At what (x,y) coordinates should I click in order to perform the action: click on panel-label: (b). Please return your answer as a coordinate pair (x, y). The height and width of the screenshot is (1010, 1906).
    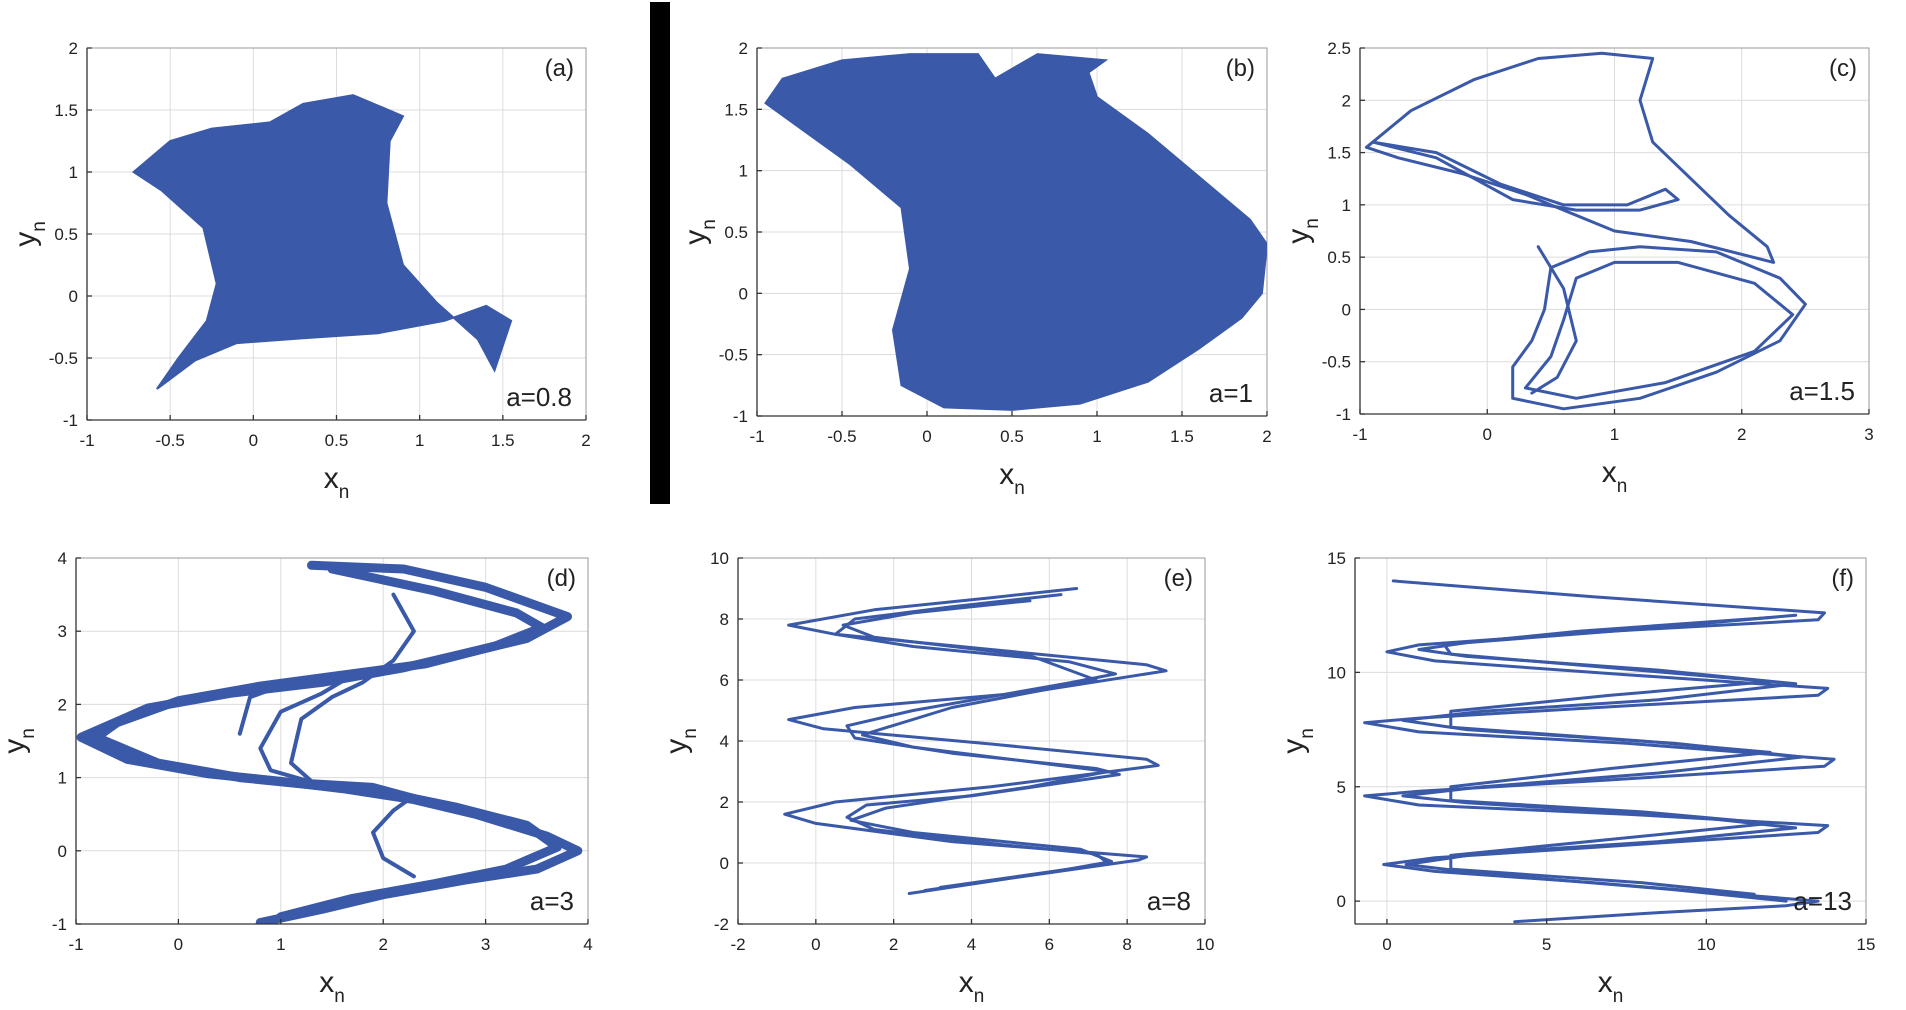
    Looking at the image, I should click on (1240, 68).